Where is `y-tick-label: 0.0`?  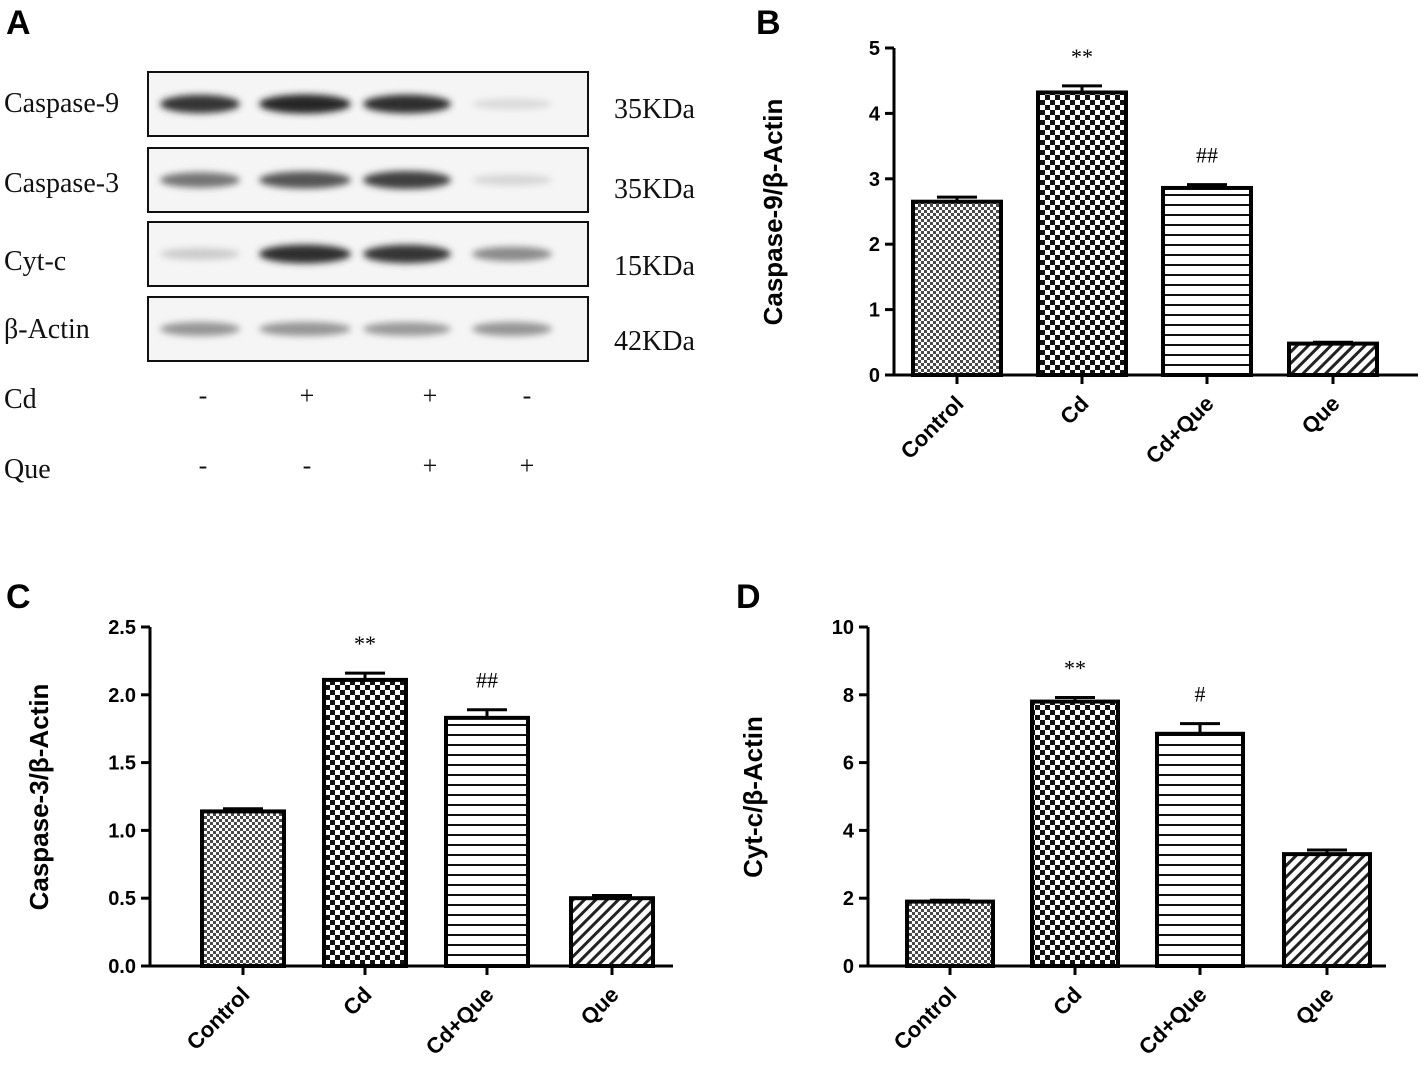
y-tick-label: 0.0 is located at coordinates (122, 967).